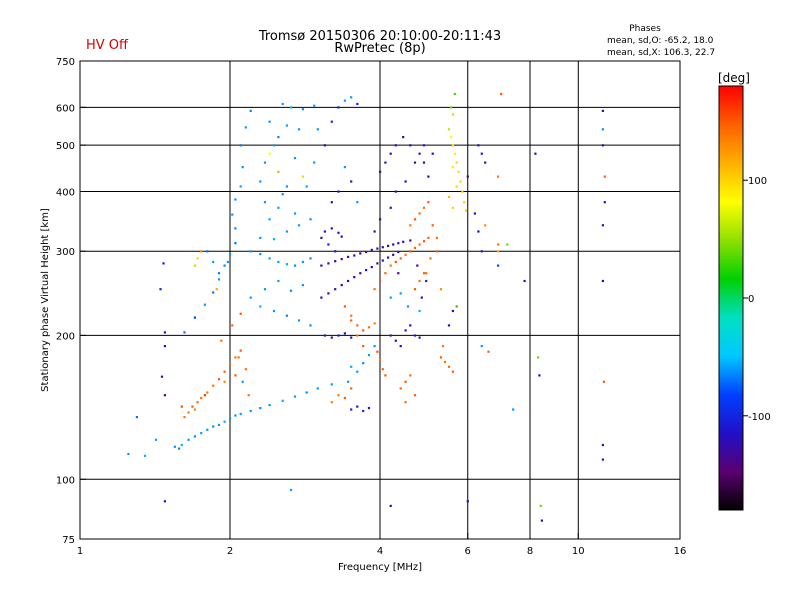  Describe the element at coordinates (680, 551) in the screenshot. I see `x-tick-label: 16` at that location.